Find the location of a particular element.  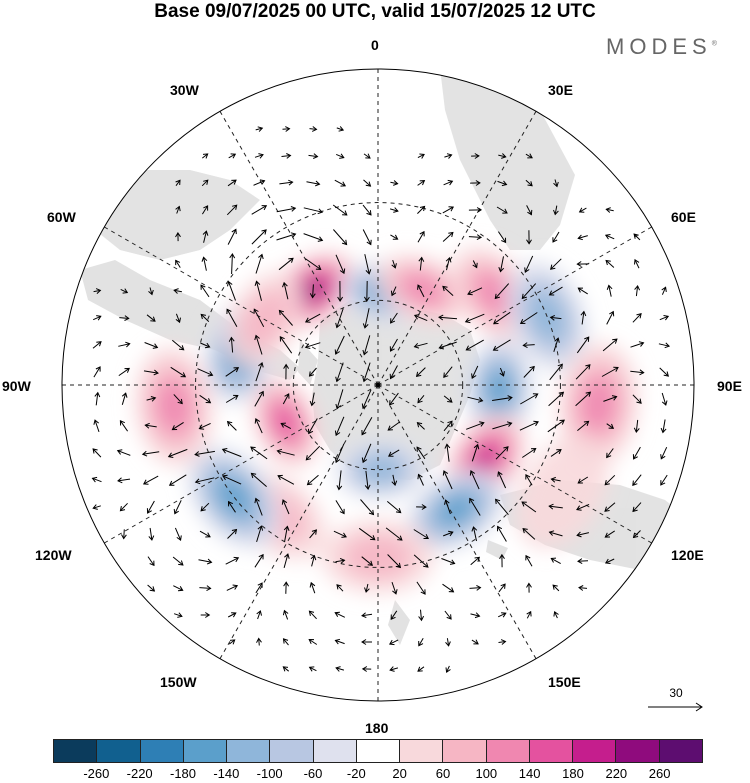

lon-label-120w: 120W is located at coordinates (53, 555).